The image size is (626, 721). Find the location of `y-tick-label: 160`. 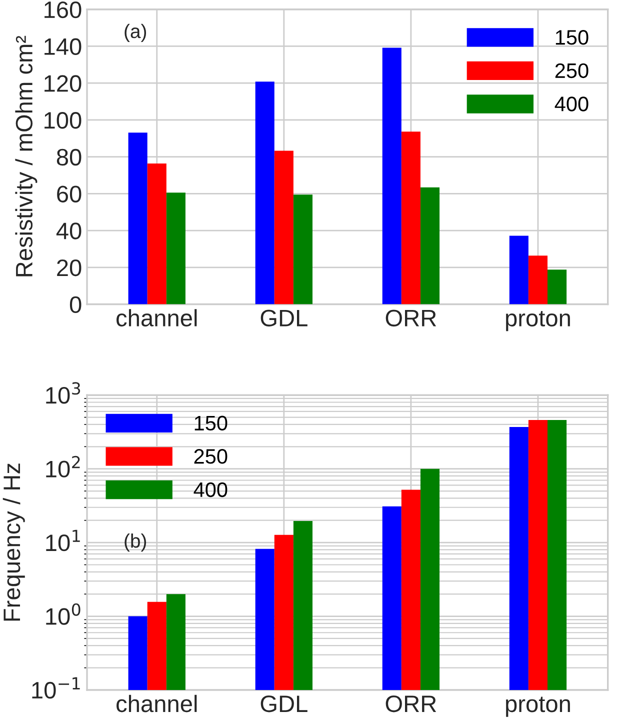

y-tick-label: 160 is located at coordinates (63, 9).